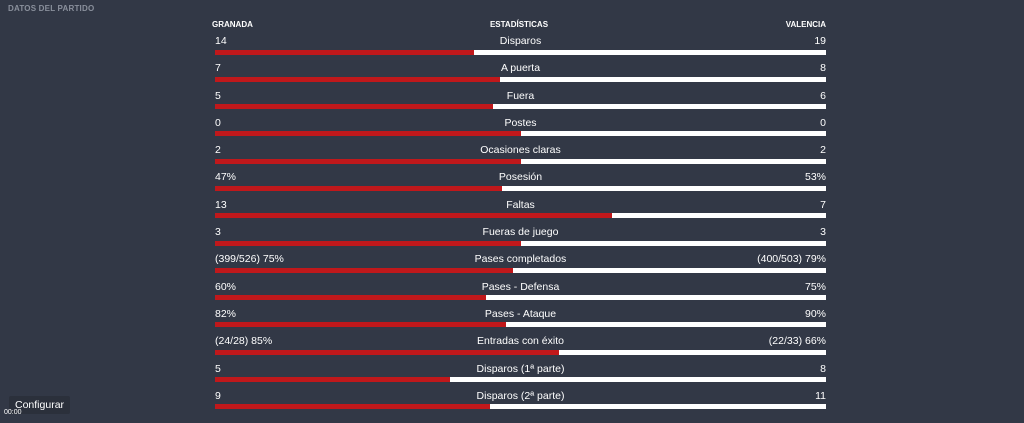  What do you see at coordinates (823, 122) in the screenshot?
I see `away-value: 0` at bounding box center [823, 122].